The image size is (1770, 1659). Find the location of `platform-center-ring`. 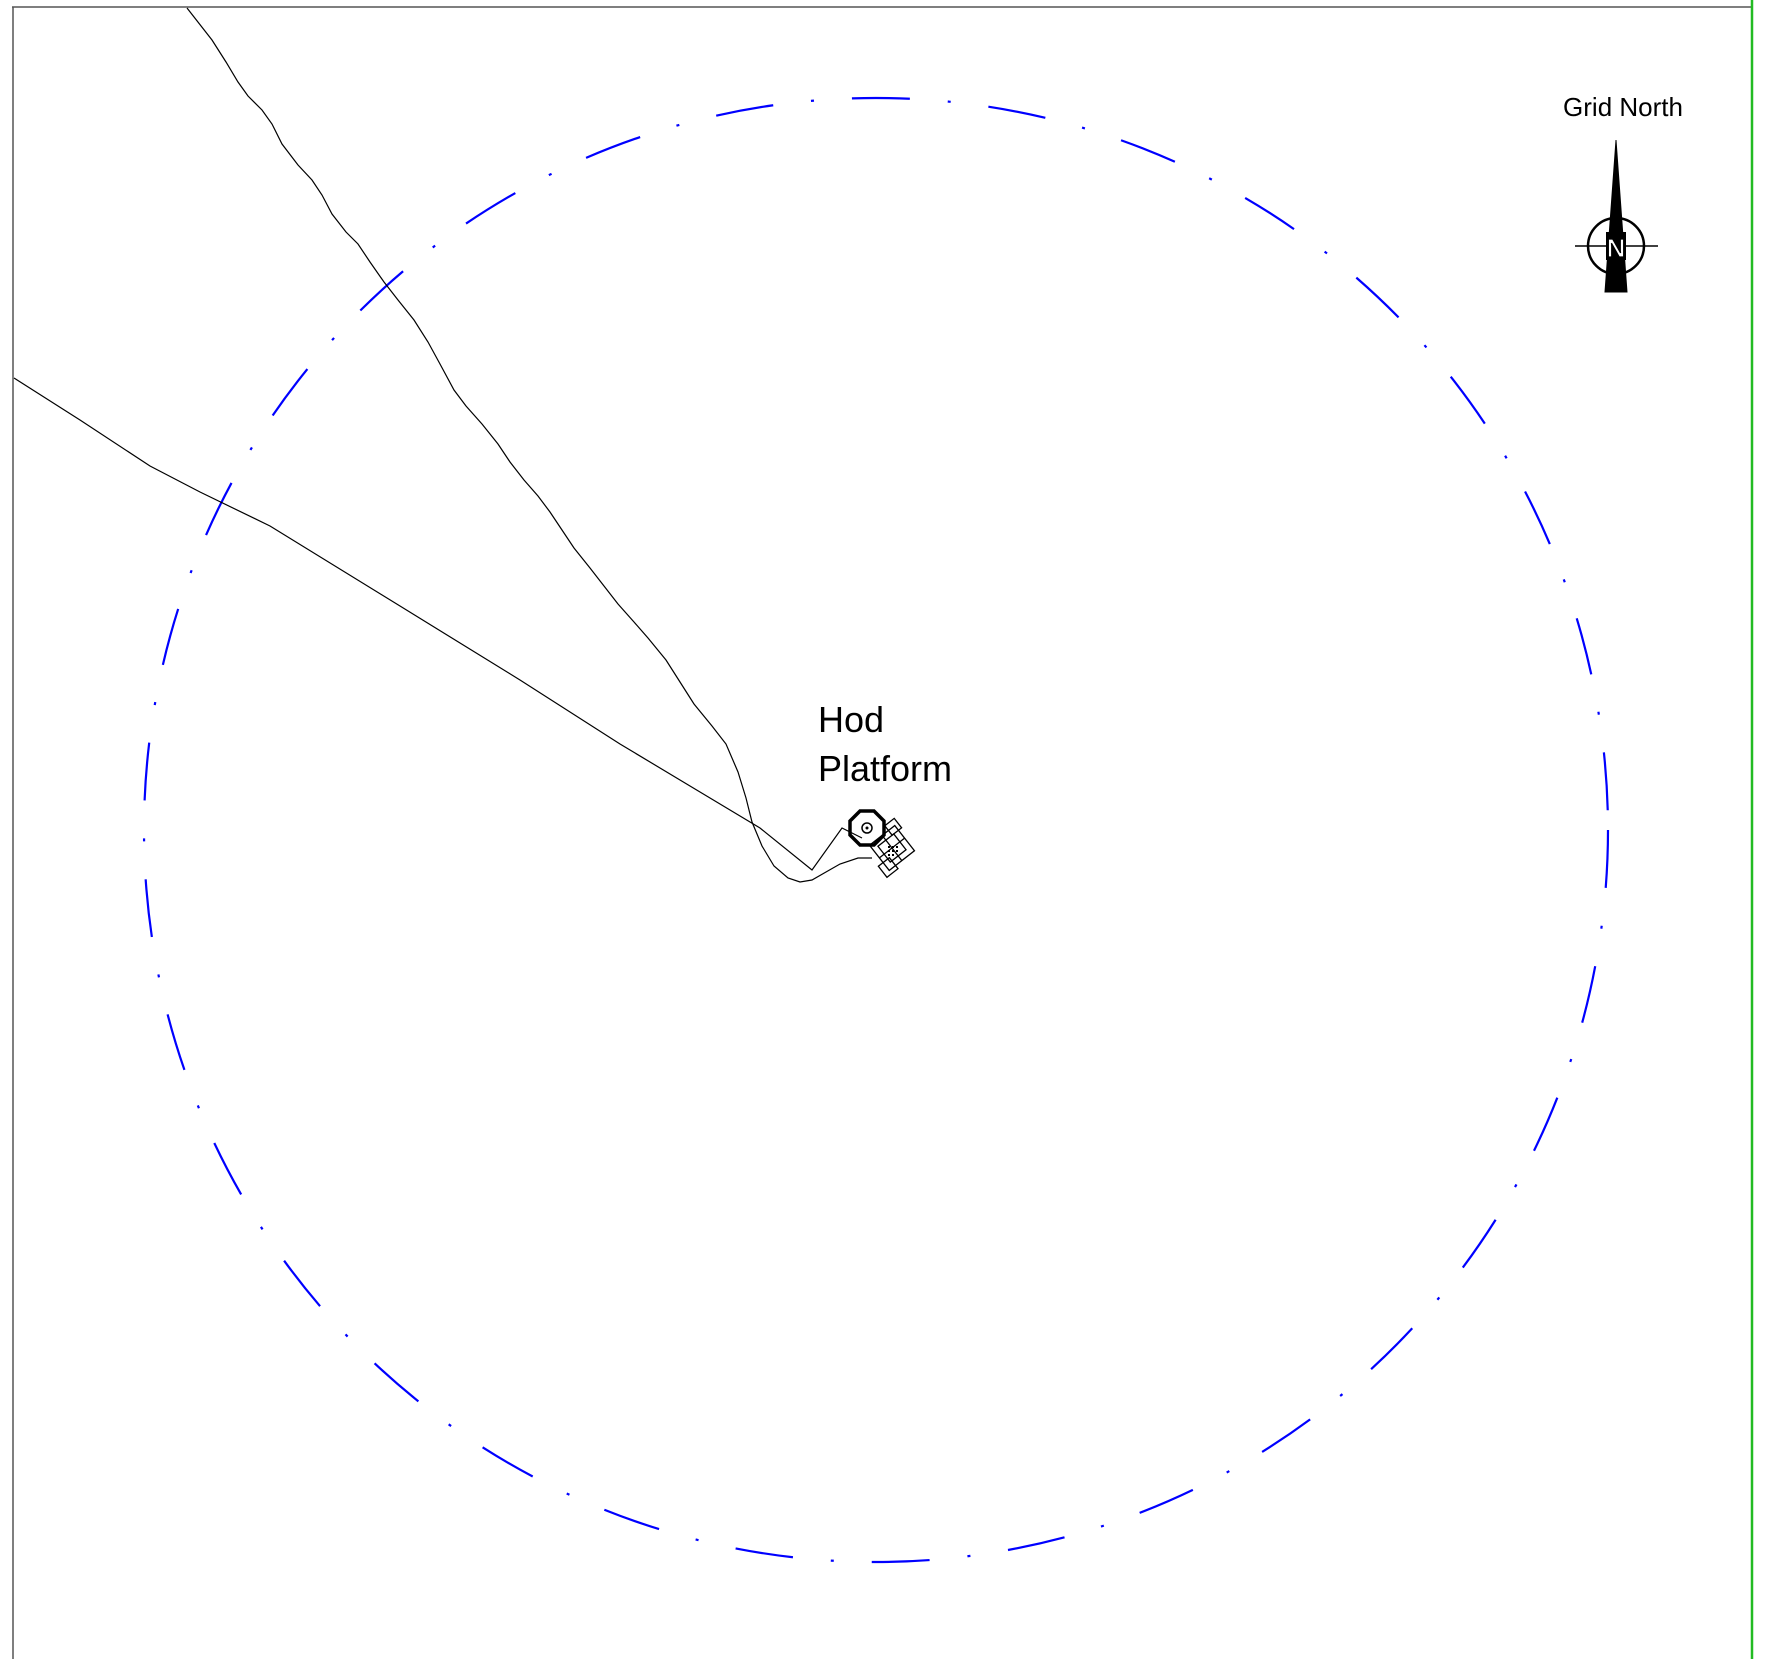

platform-center-ring is located at coordinates (867, 828).